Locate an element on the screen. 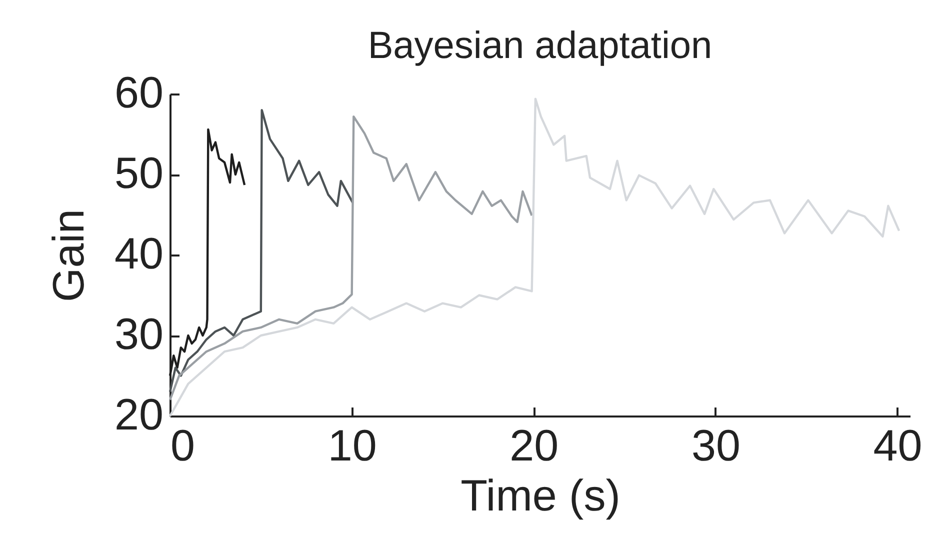 This screenshot has height=537, width=944. x-tick-label: 40 is located at coordinates (897, 446).